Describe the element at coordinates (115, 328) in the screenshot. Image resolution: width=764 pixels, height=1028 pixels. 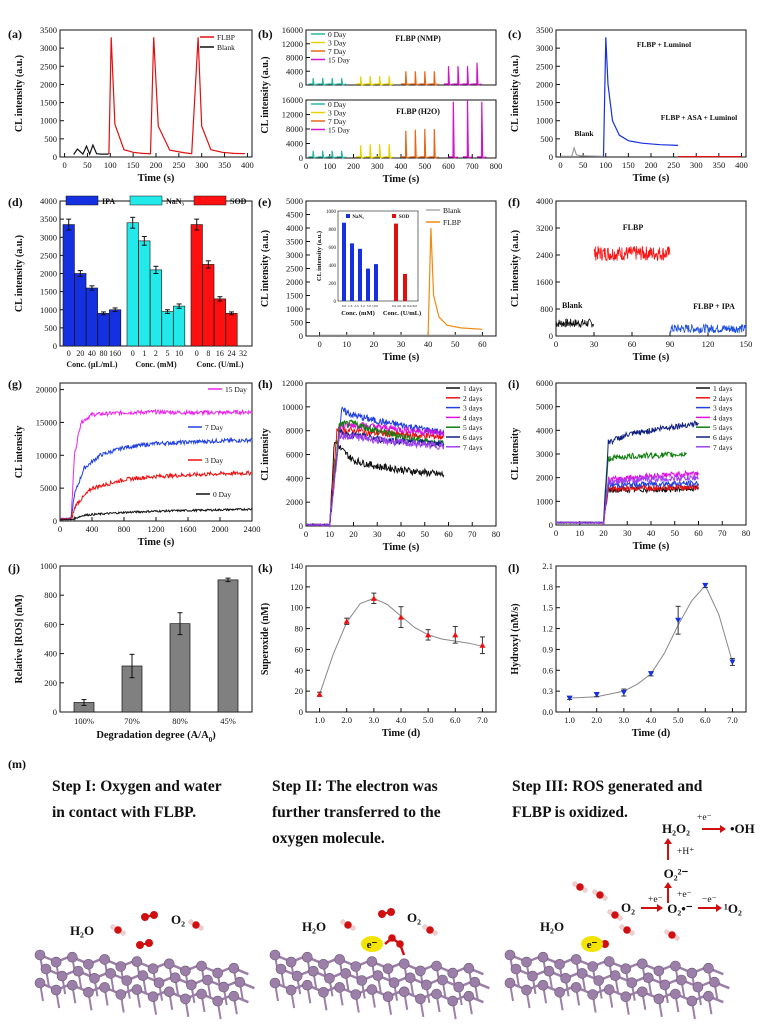
I see `bar-IPA` at that location.